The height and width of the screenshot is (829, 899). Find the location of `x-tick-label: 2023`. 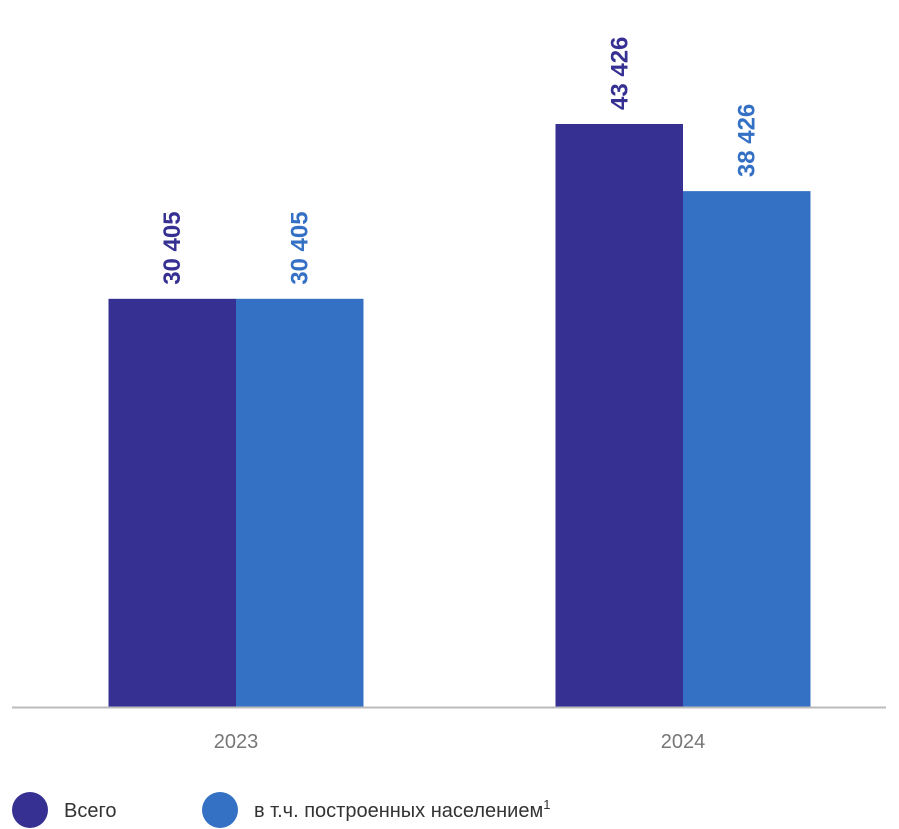

x-tick-label: 2023 is located at coordinates (236, 742).